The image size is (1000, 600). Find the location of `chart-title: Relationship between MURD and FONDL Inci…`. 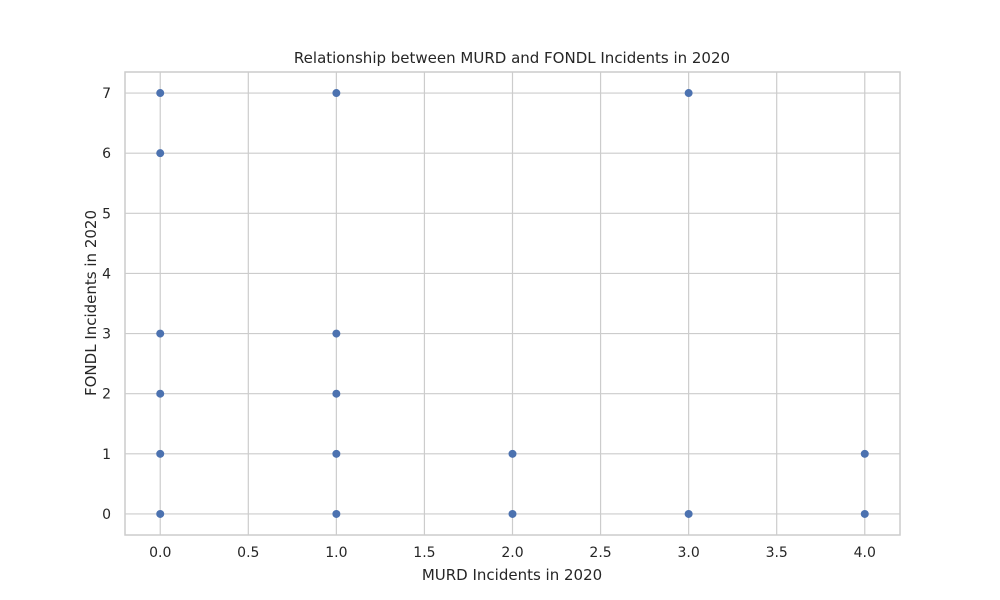

chart-title: Relationship between MURD and FONDL Inci… is located at coordinates (512, 58).